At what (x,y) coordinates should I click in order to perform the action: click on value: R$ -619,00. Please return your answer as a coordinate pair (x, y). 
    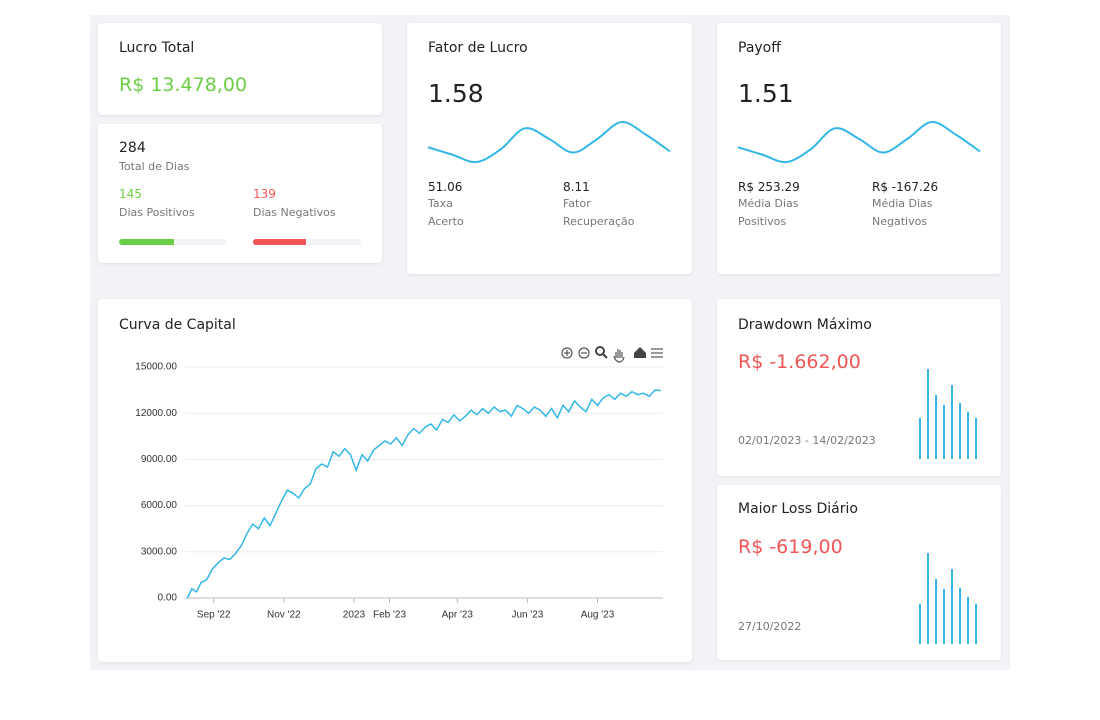
    Looking at the image, I should click on (790, 547).